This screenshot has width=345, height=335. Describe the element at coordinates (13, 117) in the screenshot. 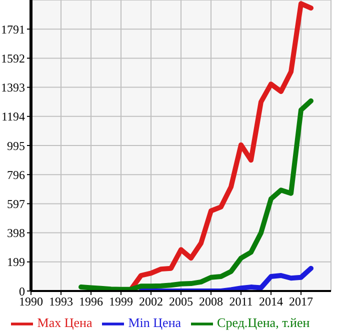

I see `y-tick-label: 1194` at that location.